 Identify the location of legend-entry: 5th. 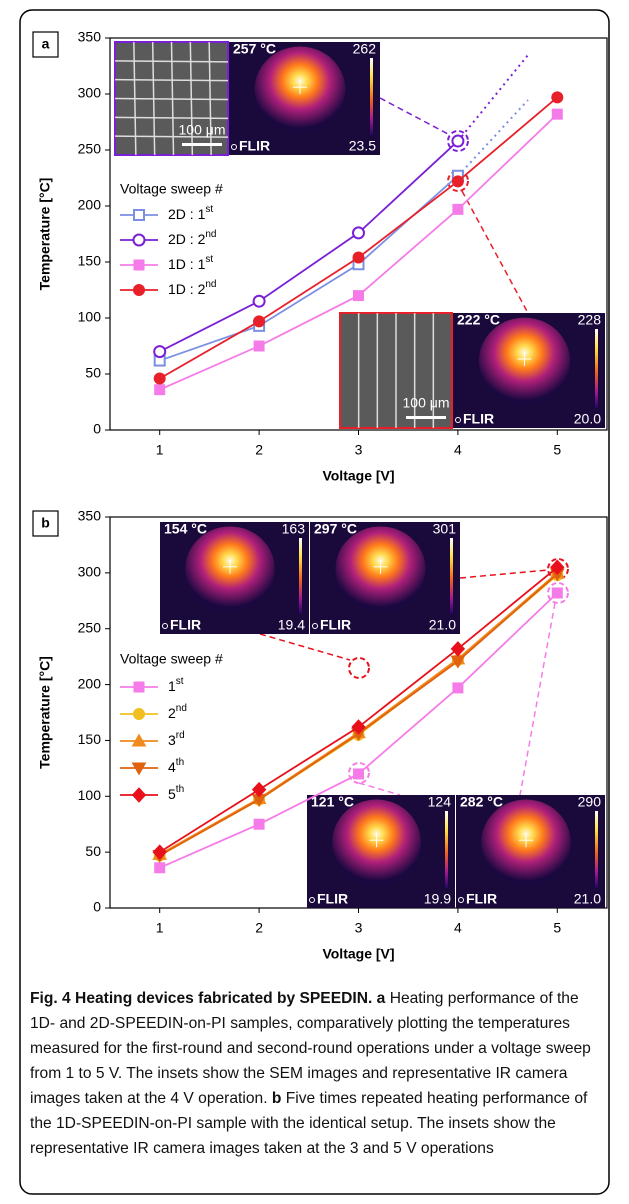
(176, 793).